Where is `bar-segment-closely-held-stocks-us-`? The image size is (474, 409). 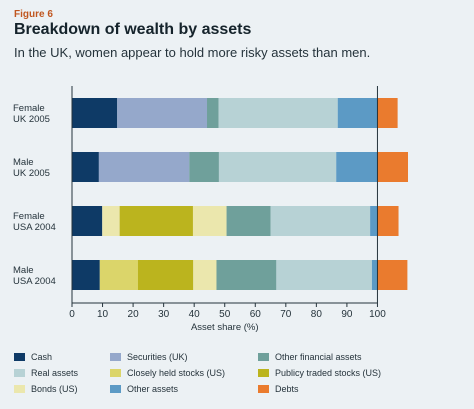
bar-segment-closely-held-stocks-us- is located at coordinates (118, 275).